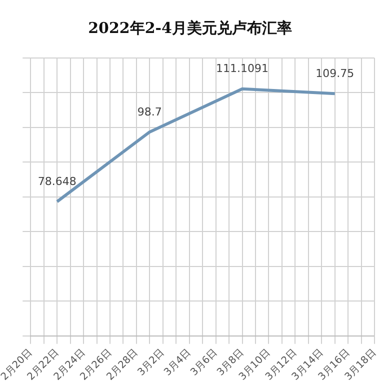  What do you see at coordinates (190, 27) in the screenshot?
I see `chart-title: 2022年2-4月美元兑卢布汇率` at bounding box center [190, 27].